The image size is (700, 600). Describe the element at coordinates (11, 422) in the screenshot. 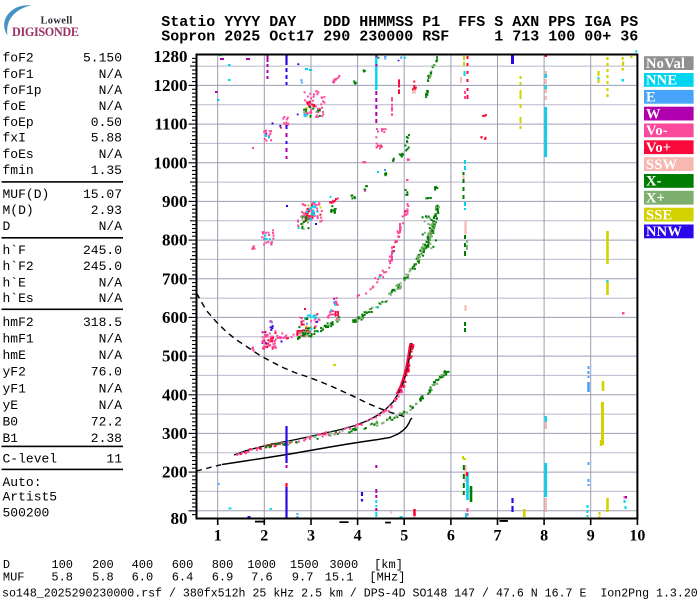

I see `svg-text: B0` at that location.